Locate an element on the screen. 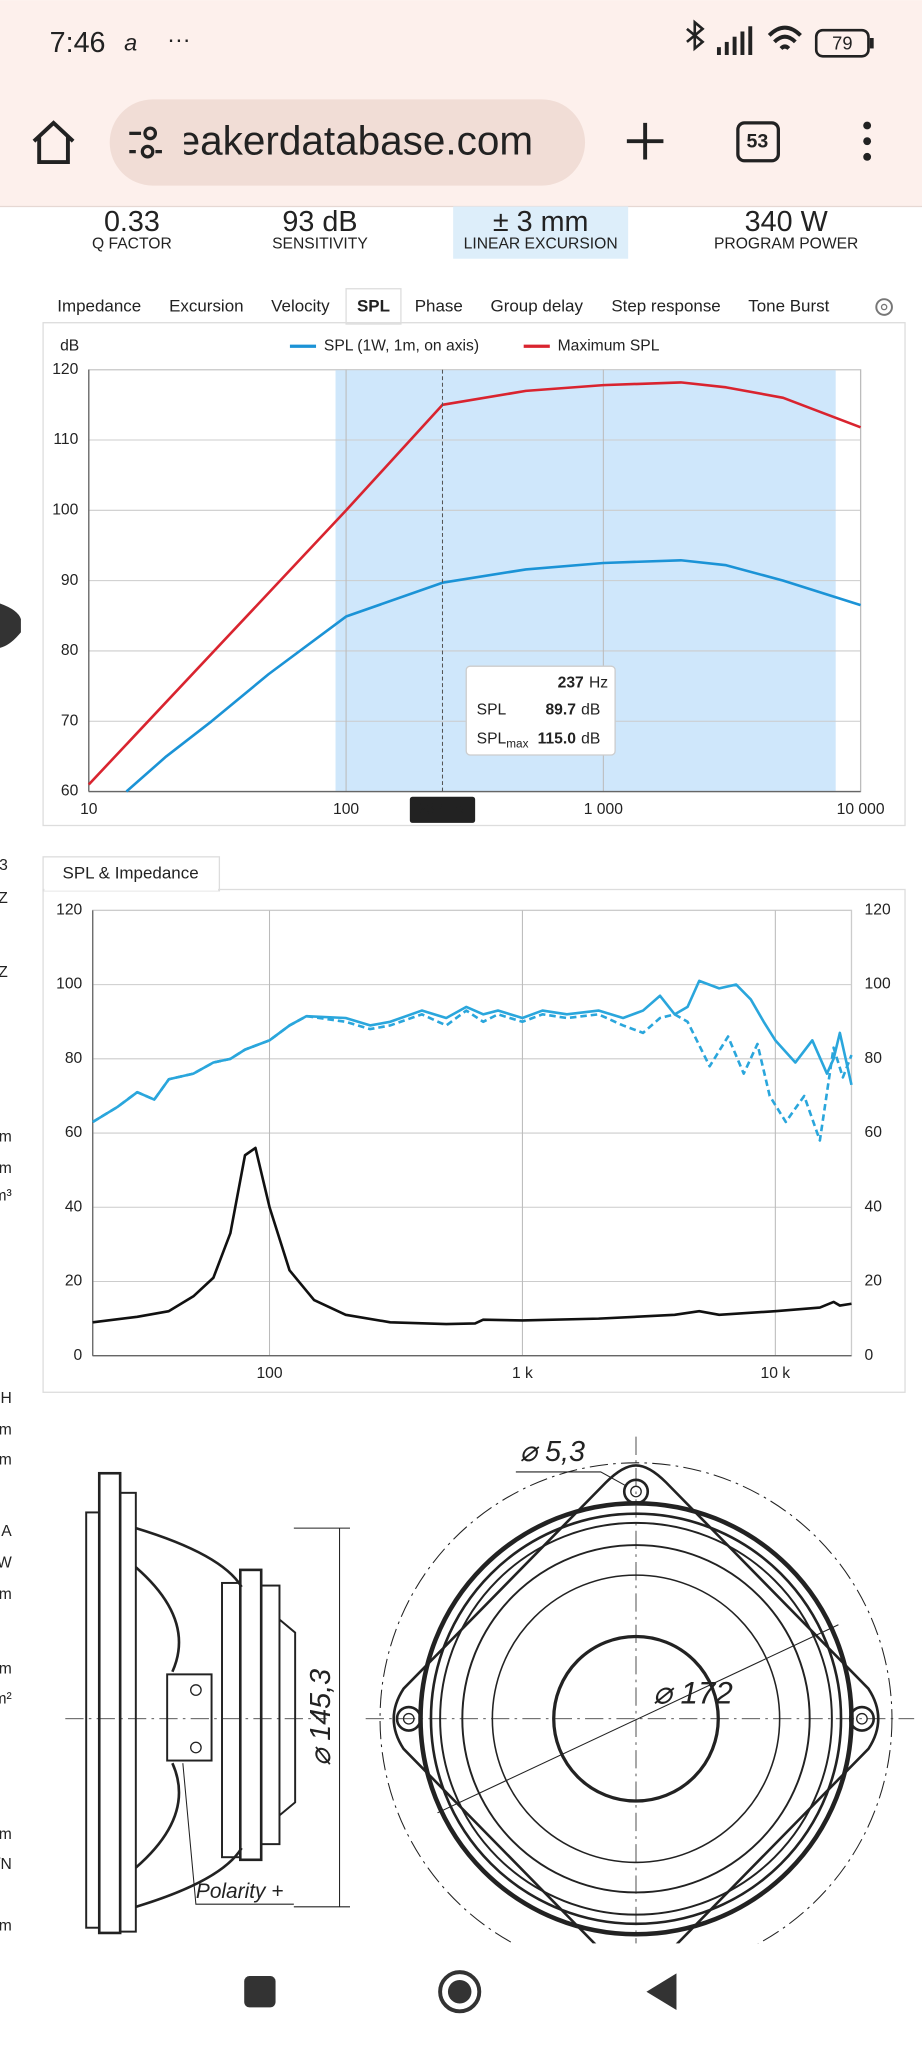 Image resolution: width=922 pixels, height=2048 pixels. outer-dimension: ⌀ 172 is located at coordinates (693, 1693).